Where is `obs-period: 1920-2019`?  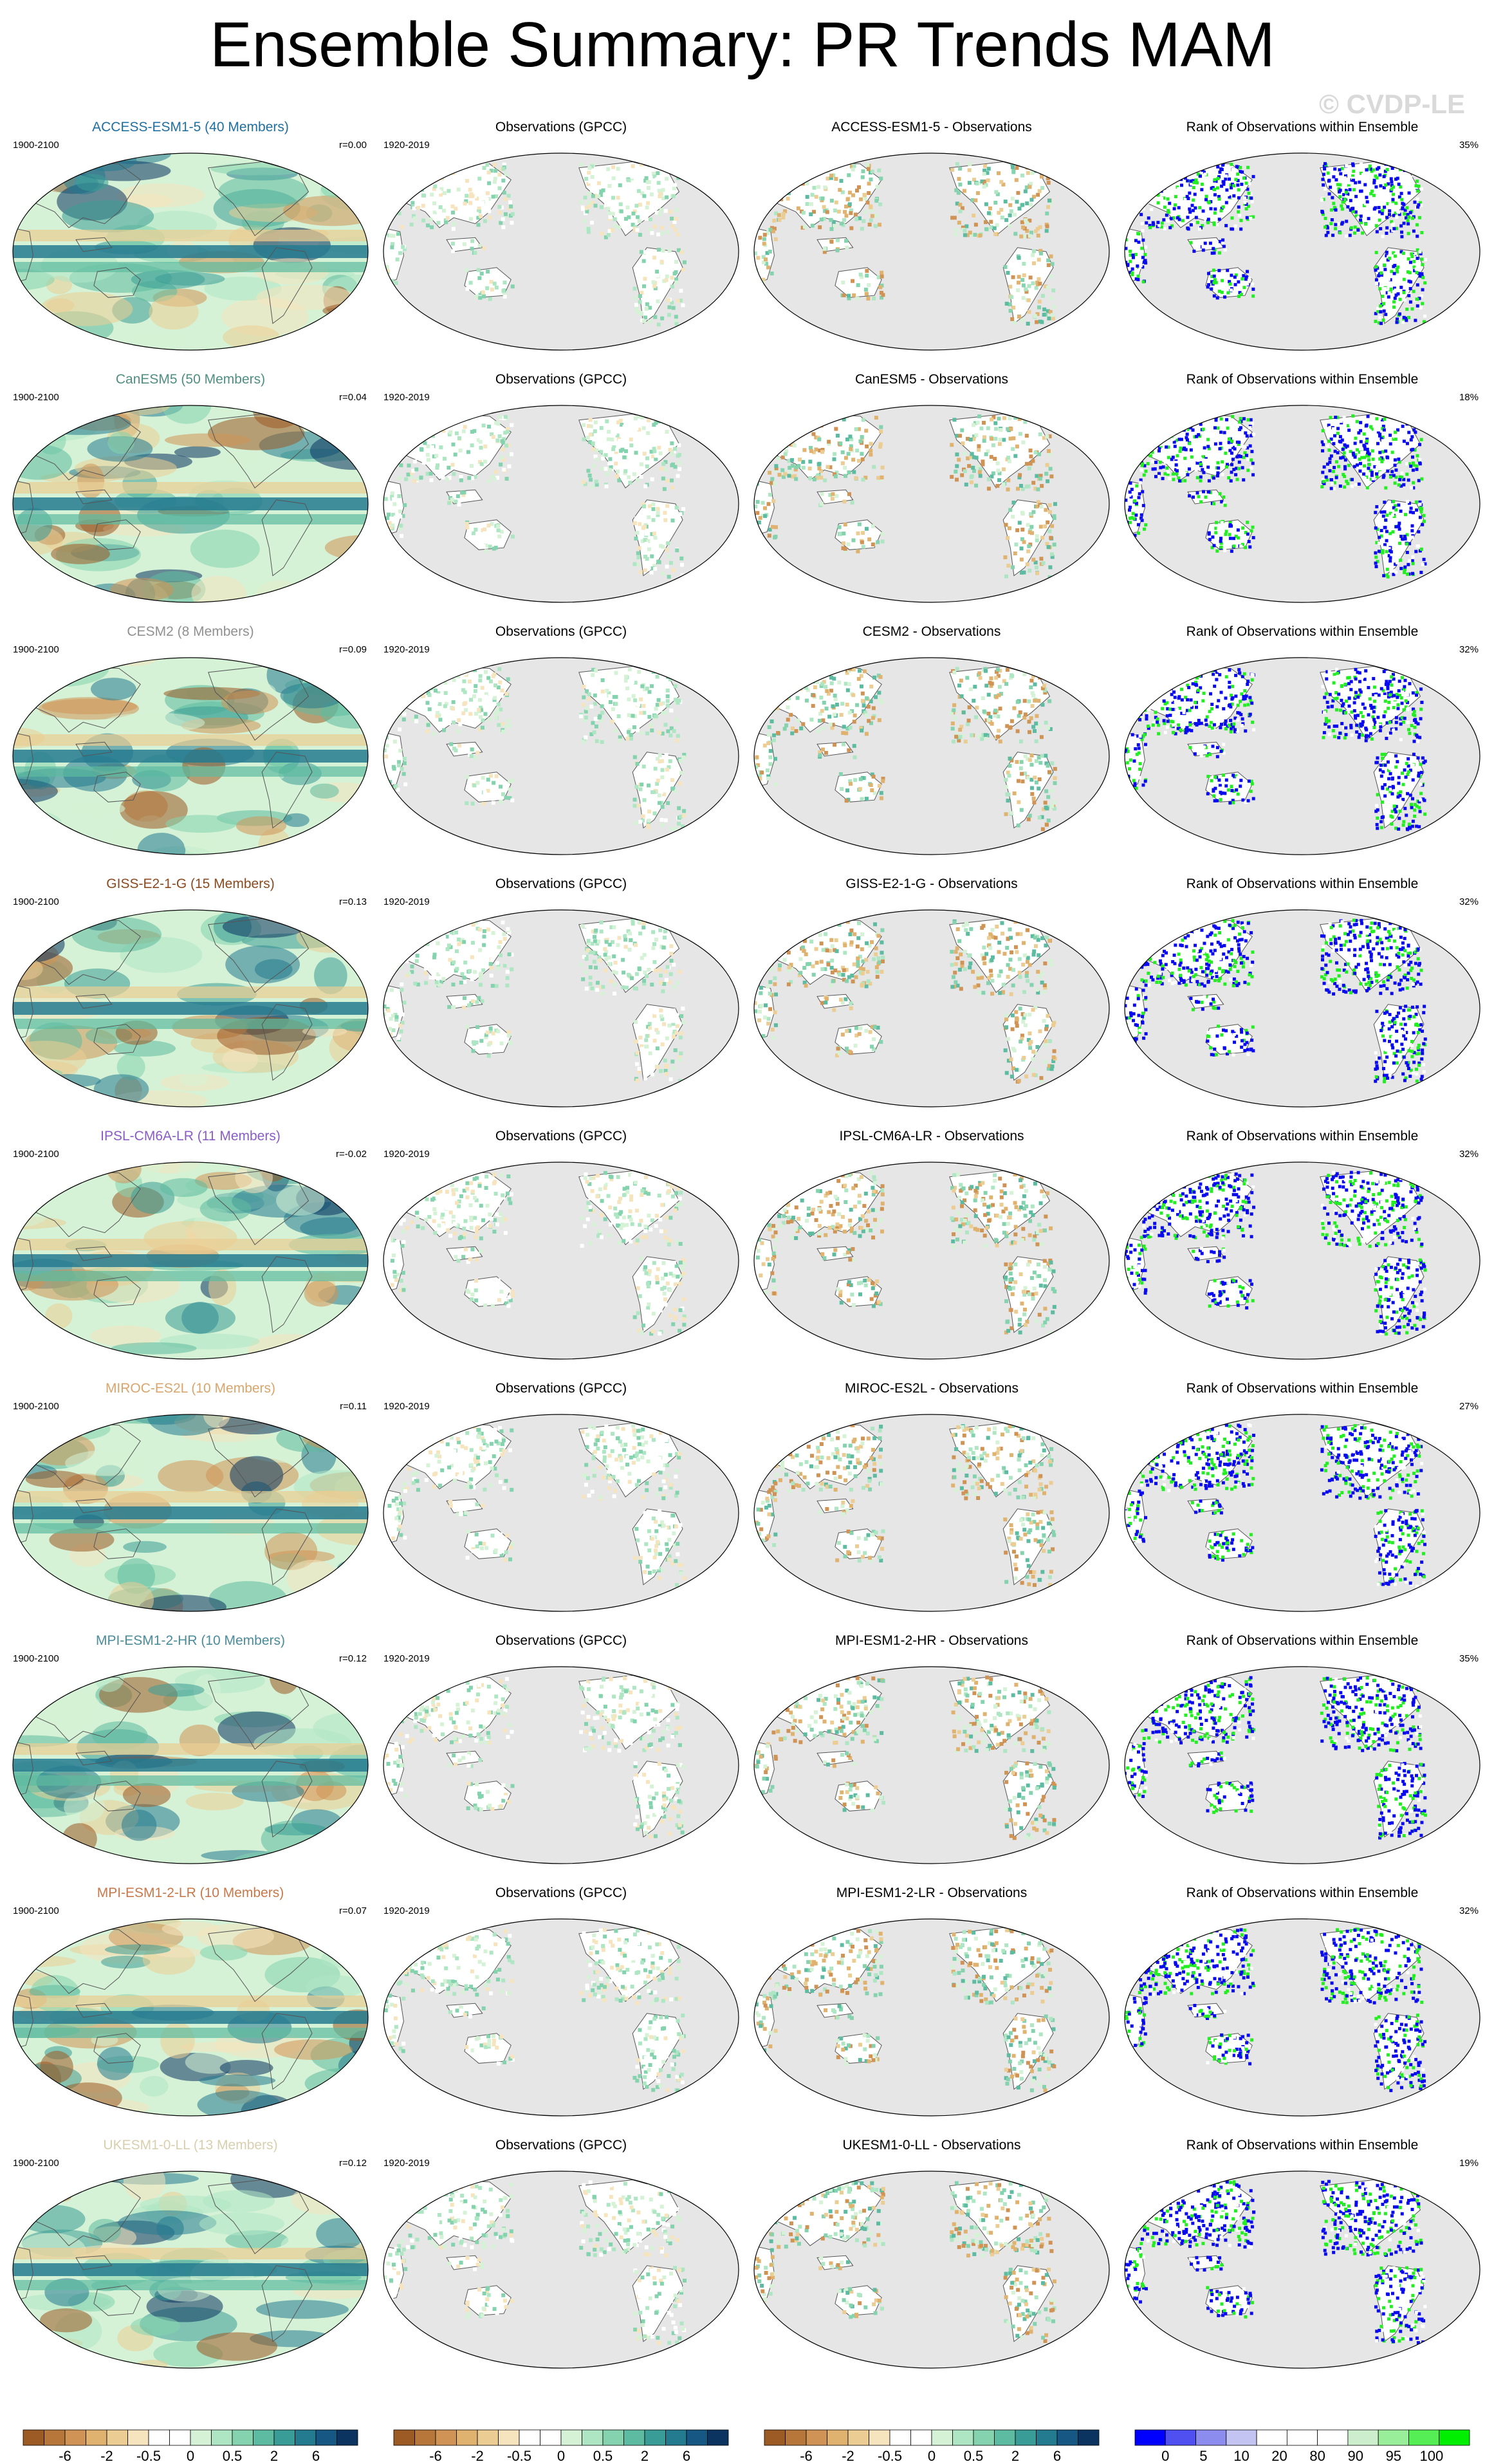
obs-period: 1920-2019 is located at coordinates (406, 397).